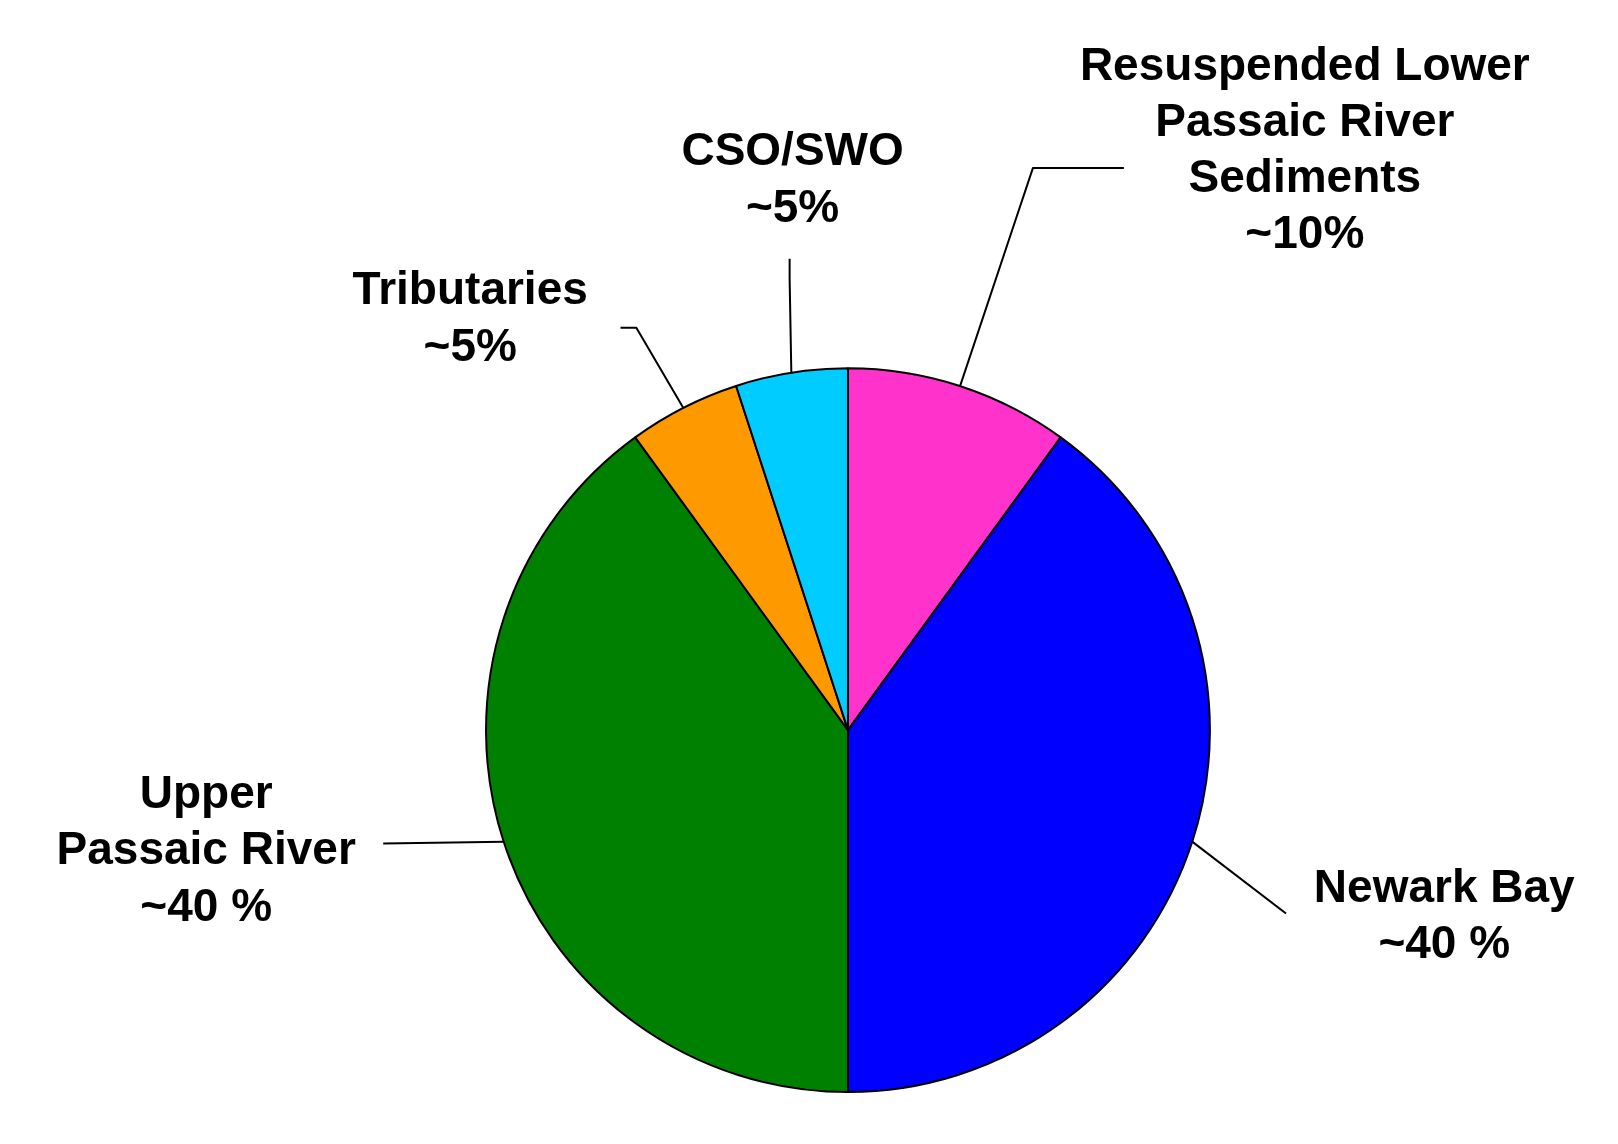 This screenshot has height=1144, width=1618. I want to click on slice-label: Newark Bay, so click(1444, 885).